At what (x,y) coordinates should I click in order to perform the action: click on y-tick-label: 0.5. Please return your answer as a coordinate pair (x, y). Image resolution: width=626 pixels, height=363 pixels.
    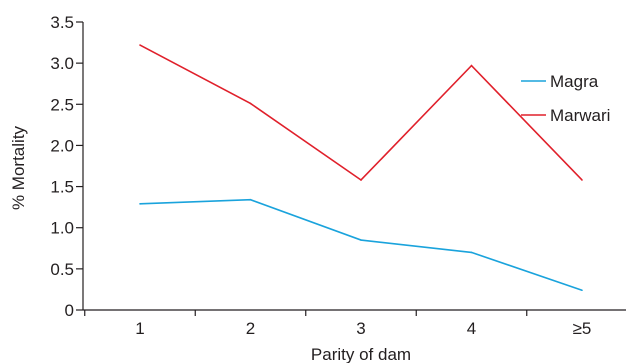
    Looking at the image, I should click on (62, 269).